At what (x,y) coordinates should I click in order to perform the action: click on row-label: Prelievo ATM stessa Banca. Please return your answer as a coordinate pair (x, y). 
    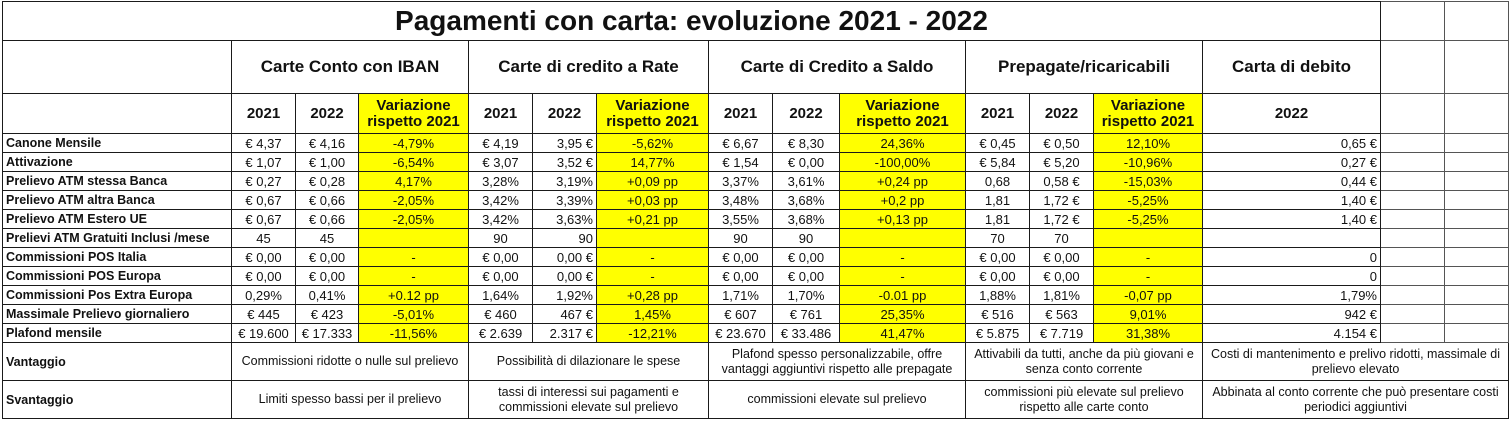
    Looking at the image, I should click on (117, 181).